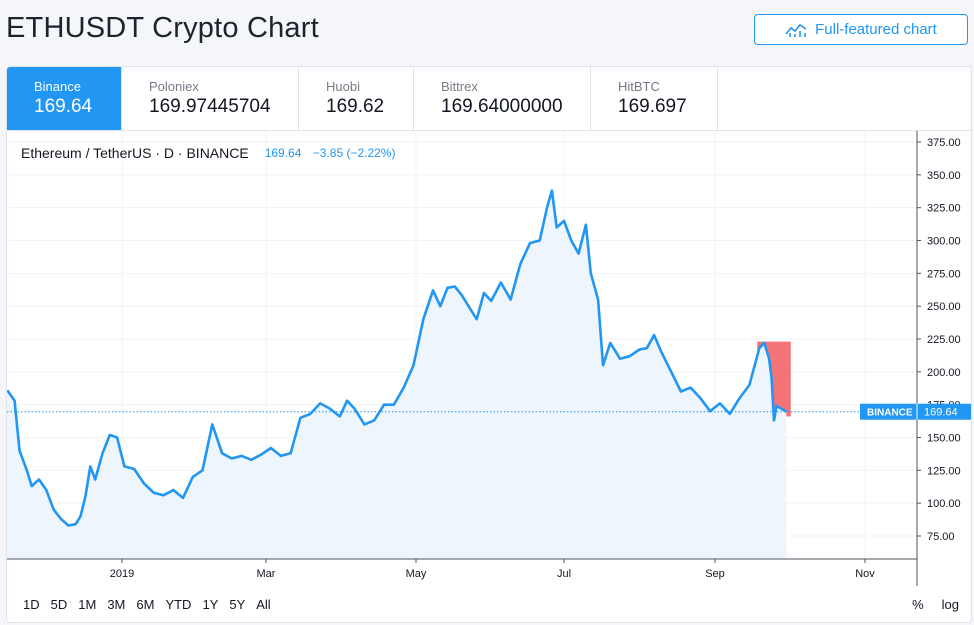 This screenshot has width=974, height=625. I want to click on exchange-name: Bittrex, so click(459, 86).